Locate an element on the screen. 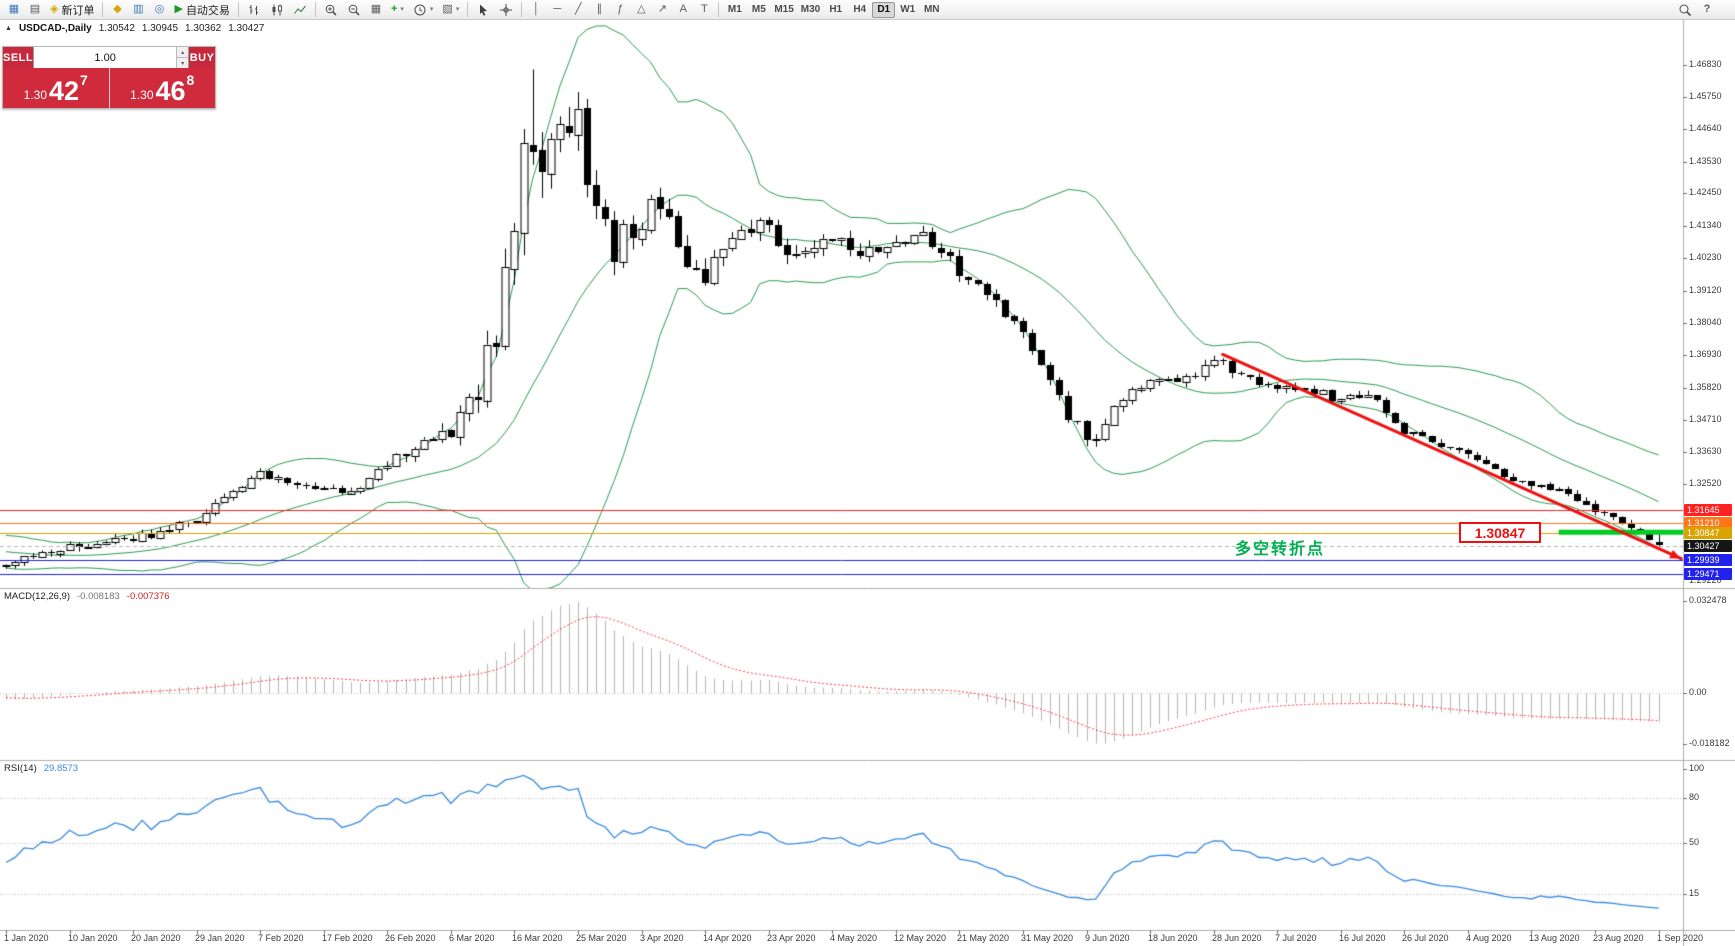  date-label: 26 Jul 2020 is located at coordinates (1425, 938).